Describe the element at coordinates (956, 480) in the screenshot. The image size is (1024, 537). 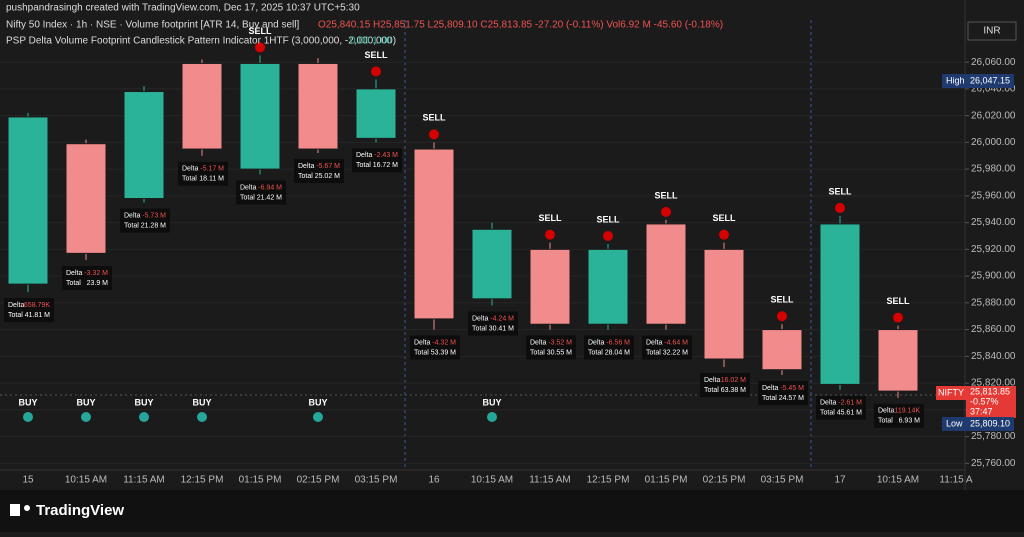
I see `x-tick-label: 11:15 A` at that location.